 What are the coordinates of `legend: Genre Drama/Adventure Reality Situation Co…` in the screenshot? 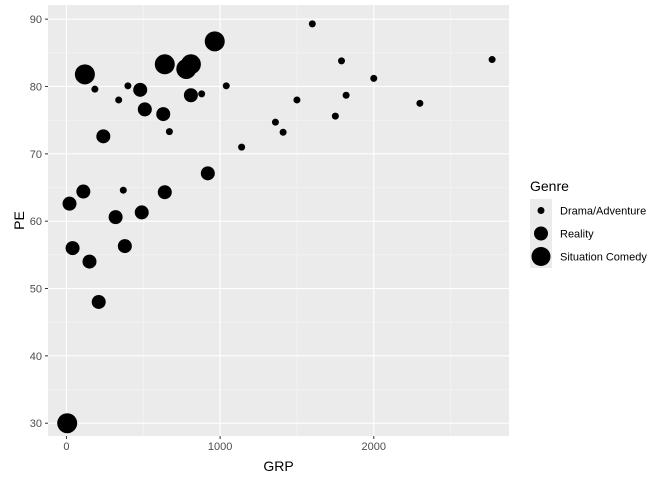 It's located at (588, 223).